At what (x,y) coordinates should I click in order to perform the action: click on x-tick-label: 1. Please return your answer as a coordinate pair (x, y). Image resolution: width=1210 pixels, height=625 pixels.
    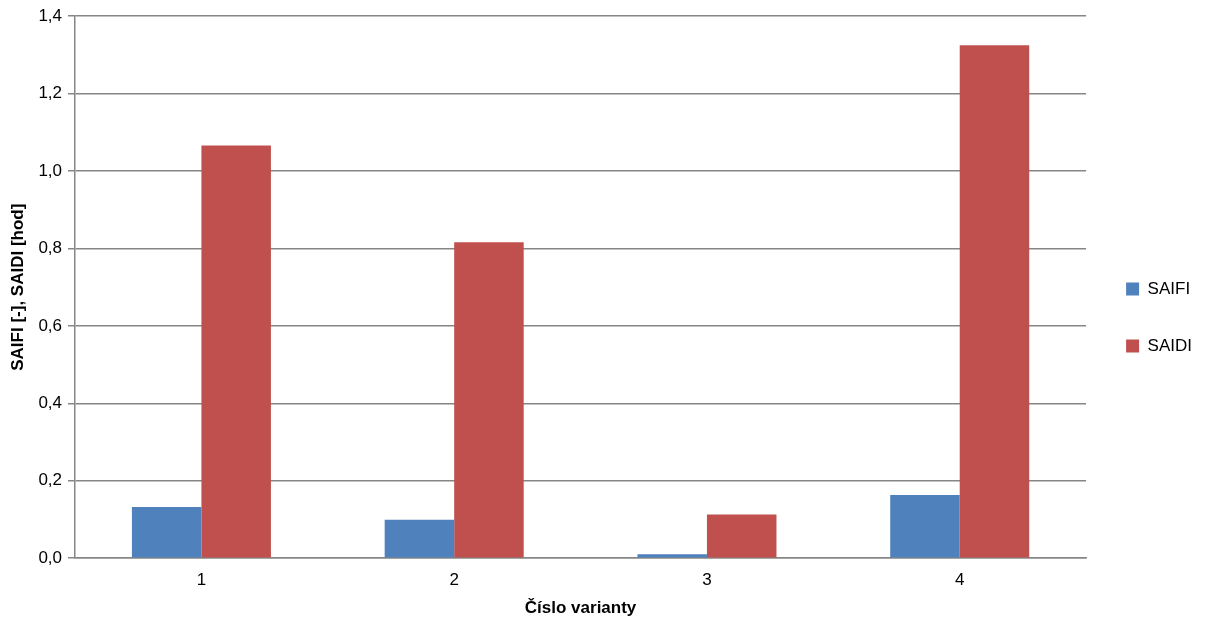
    Looking at the image, I should click on (201, 580).